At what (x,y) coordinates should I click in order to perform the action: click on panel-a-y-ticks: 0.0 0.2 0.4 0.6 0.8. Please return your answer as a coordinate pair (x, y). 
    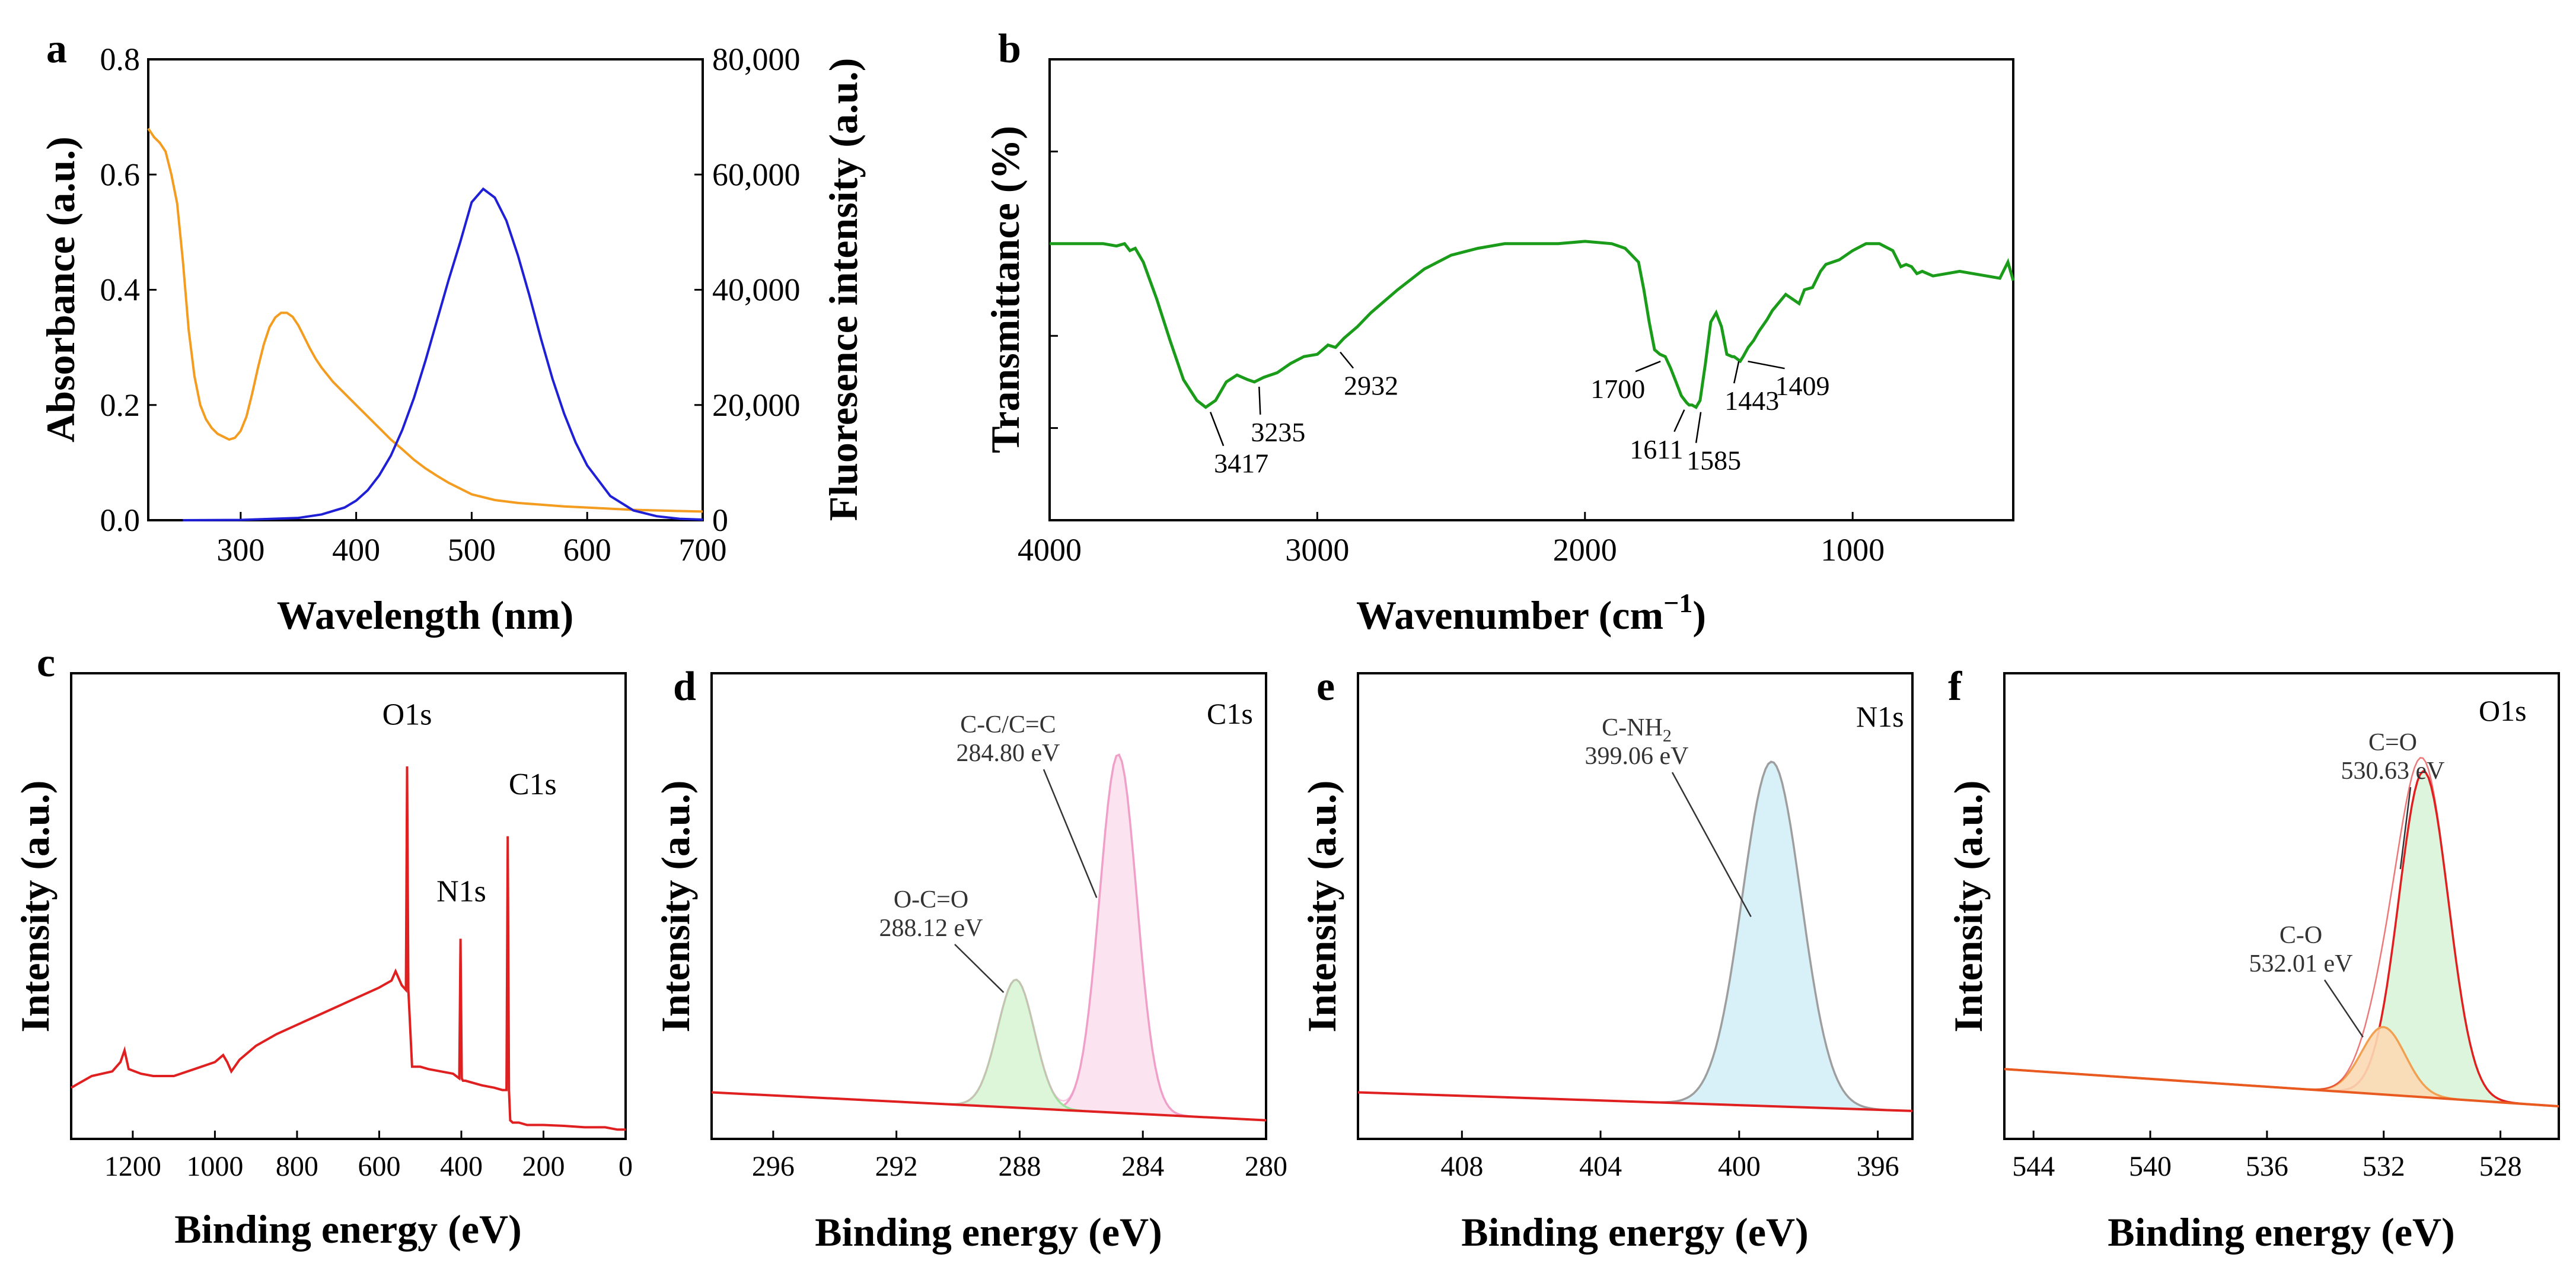
    Looking at the image, I should click on (128, 290).